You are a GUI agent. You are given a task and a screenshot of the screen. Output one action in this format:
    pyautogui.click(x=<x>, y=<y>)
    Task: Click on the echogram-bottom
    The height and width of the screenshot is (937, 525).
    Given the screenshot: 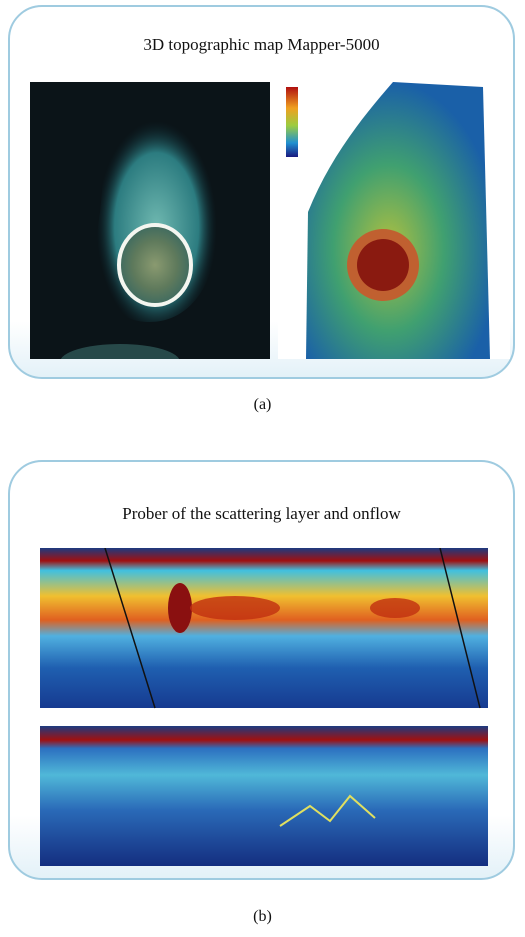 What is the action you would take?
    pyautogui.click(x=264, y=796)
    